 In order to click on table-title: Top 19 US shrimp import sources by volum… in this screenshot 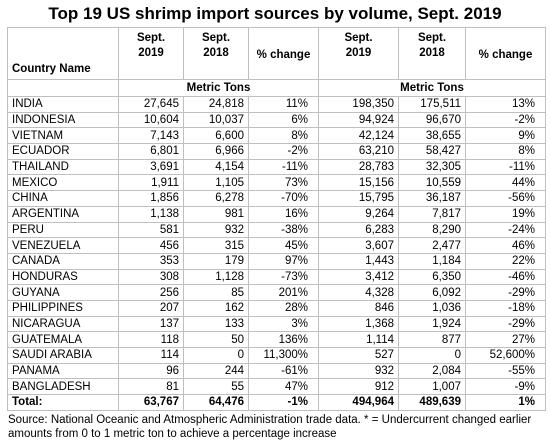, I will do `click(275, 13)`.